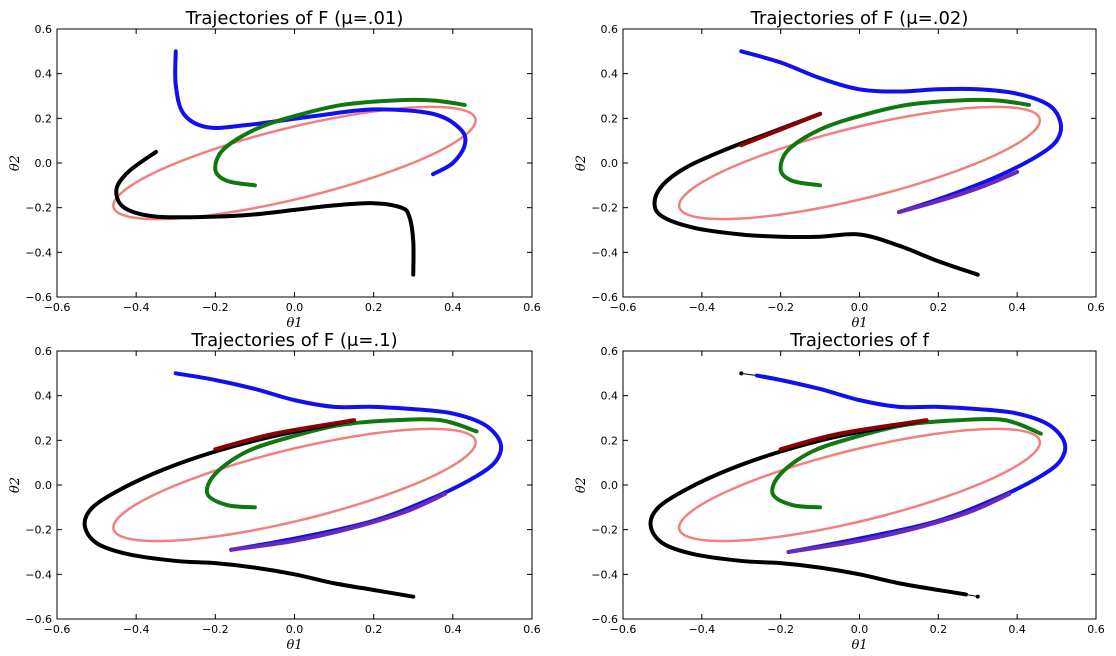 The image size is (1116, 656). What do you see at coordinates (293, 340) in the screenshot?
I see `subplot-title: Trajectories of F (μ=.1)` at bounding box center [293, 340].